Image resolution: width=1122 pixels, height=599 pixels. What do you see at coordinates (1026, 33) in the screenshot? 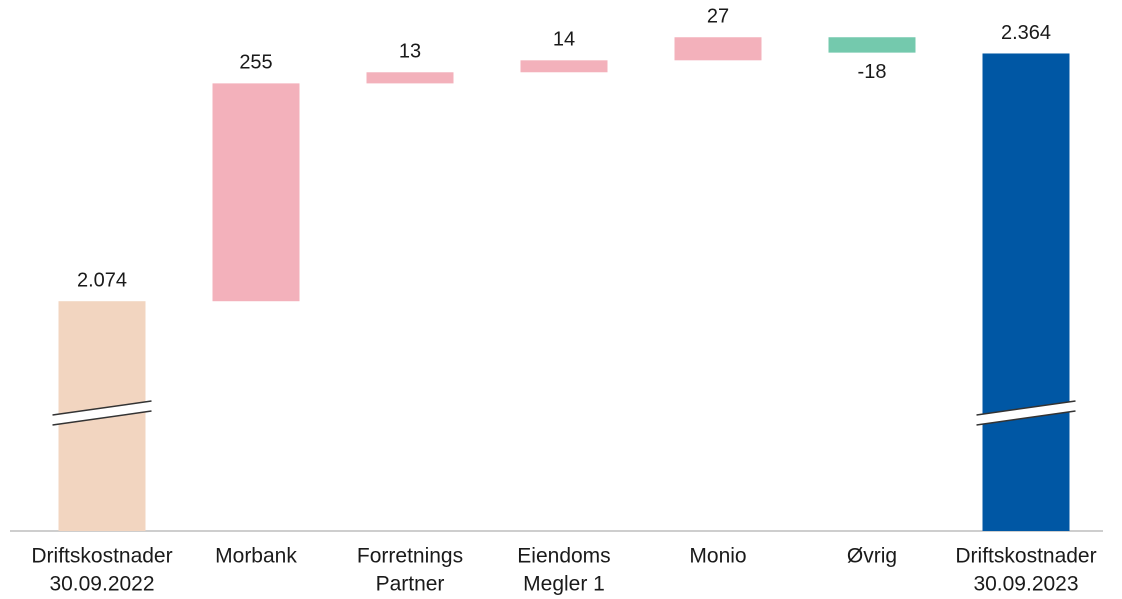
I see `value-label: 2.364` at bounding box center [1026, 33].